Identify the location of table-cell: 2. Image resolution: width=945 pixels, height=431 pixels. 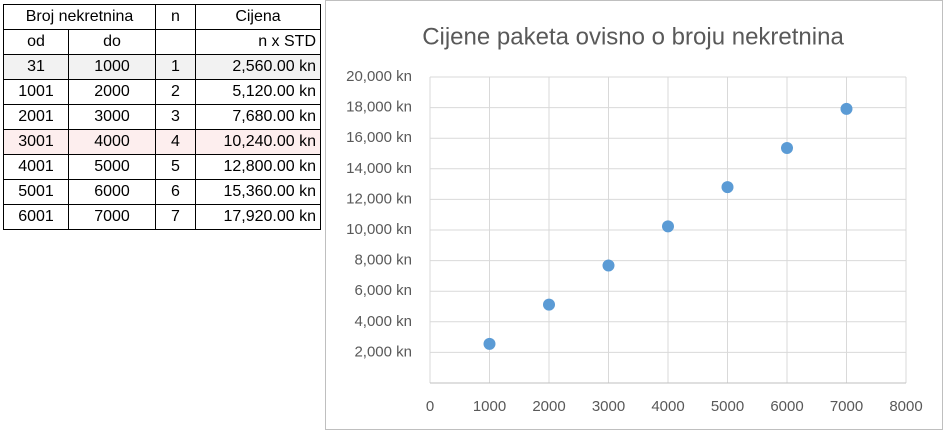
(175, 92).